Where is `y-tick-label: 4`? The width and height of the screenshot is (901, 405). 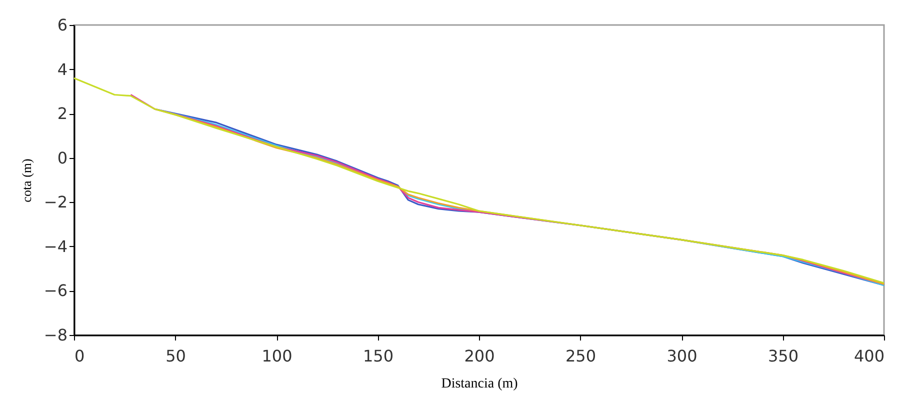
y-tick-label: 4 is located at coordinates (62, 69).